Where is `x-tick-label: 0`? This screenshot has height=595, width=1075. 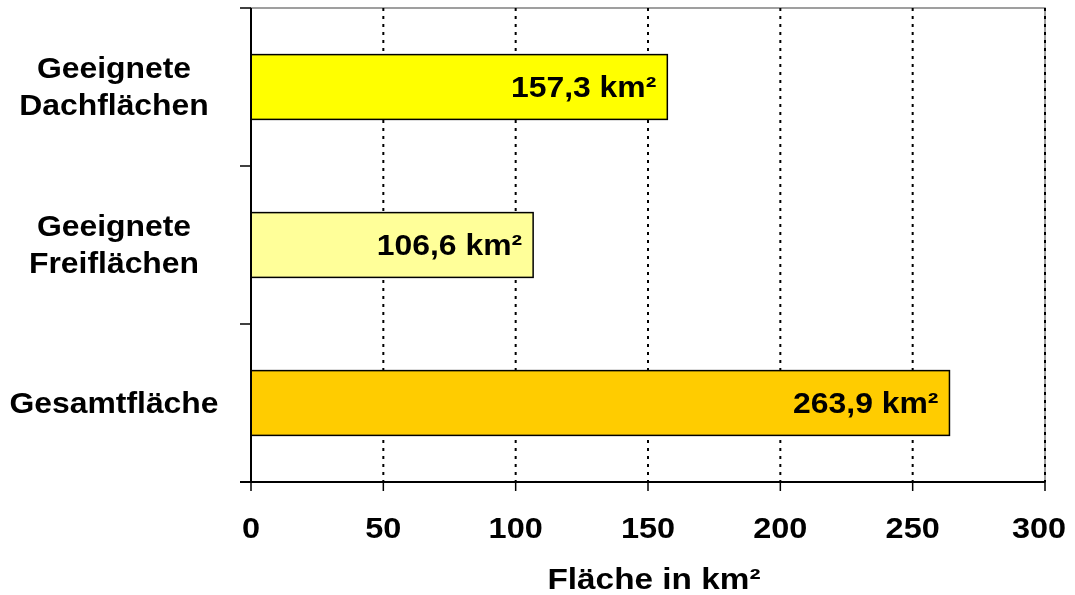 x-tick-label: 0 is located at coordinates (251, 528).